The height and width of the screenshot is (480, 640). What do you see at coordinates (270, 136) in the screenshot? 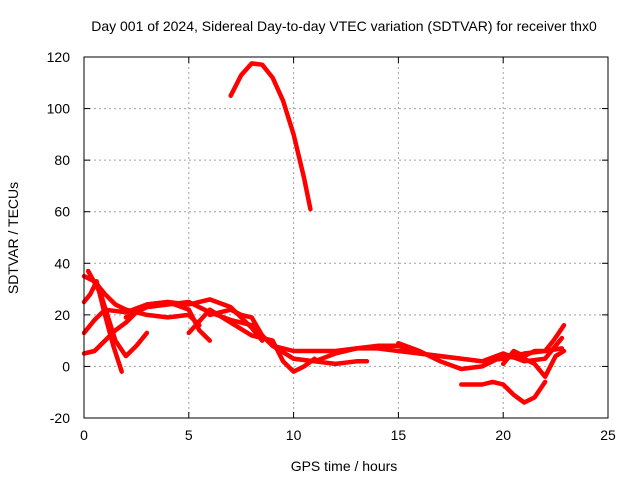
I see `series-line-sat-a` at bounding box center [270, 136].